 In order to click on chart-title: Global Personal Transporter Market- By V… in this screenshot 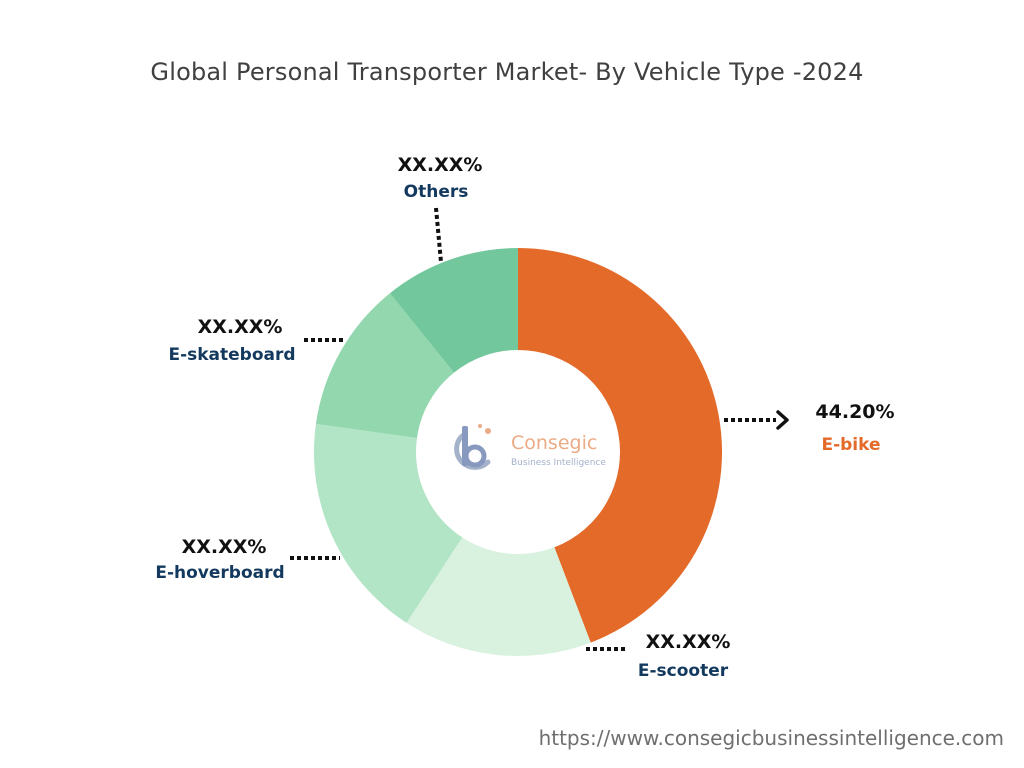, I will do `click(507, 72)`.